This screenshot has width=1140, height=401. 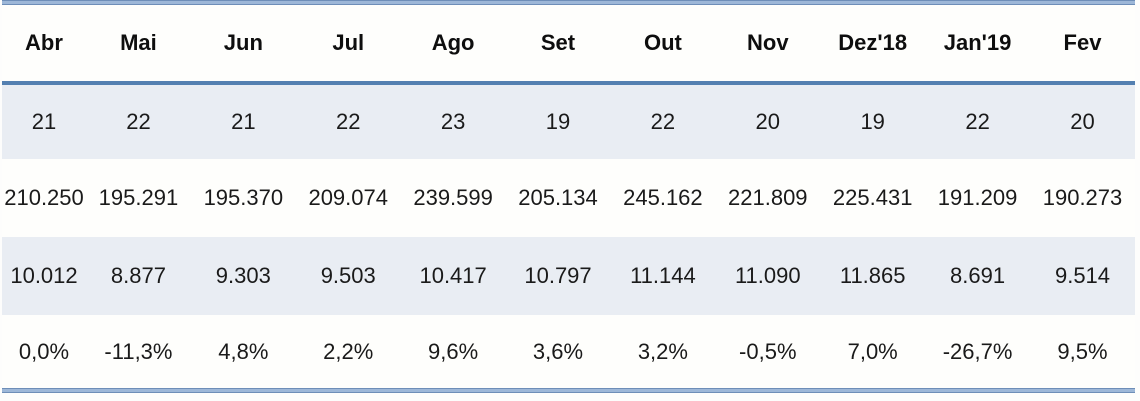 I want to click on table-cell: 209.074, so click(x=348, y=197).